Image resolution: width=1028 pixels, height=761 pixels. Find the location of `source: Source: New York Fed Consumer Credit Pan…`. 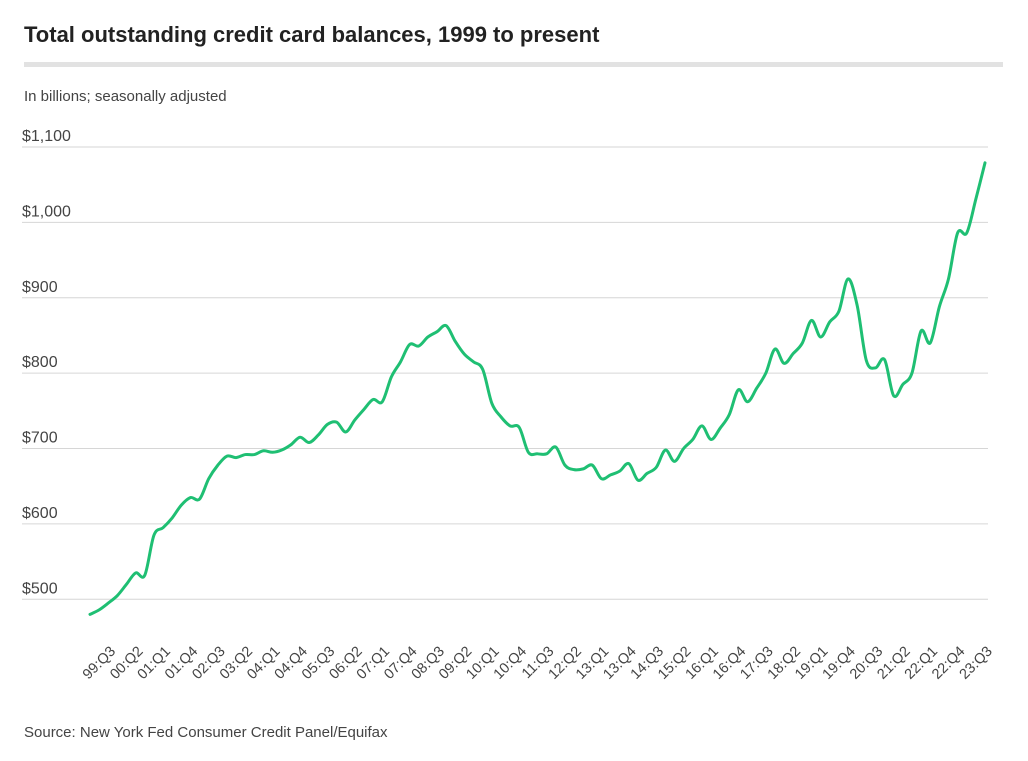

source: Source: New York Fed Consumer Credit Pan… is located at coordinates (206, 732).